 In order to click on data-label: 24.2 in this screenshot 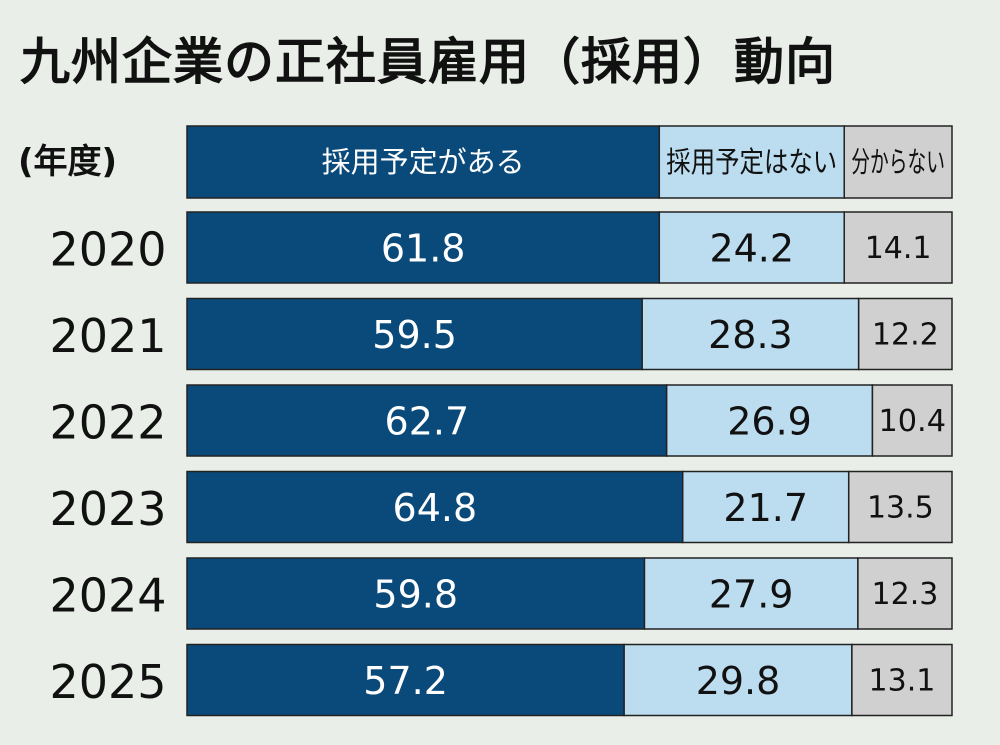, I will do `click(751, 249)`.